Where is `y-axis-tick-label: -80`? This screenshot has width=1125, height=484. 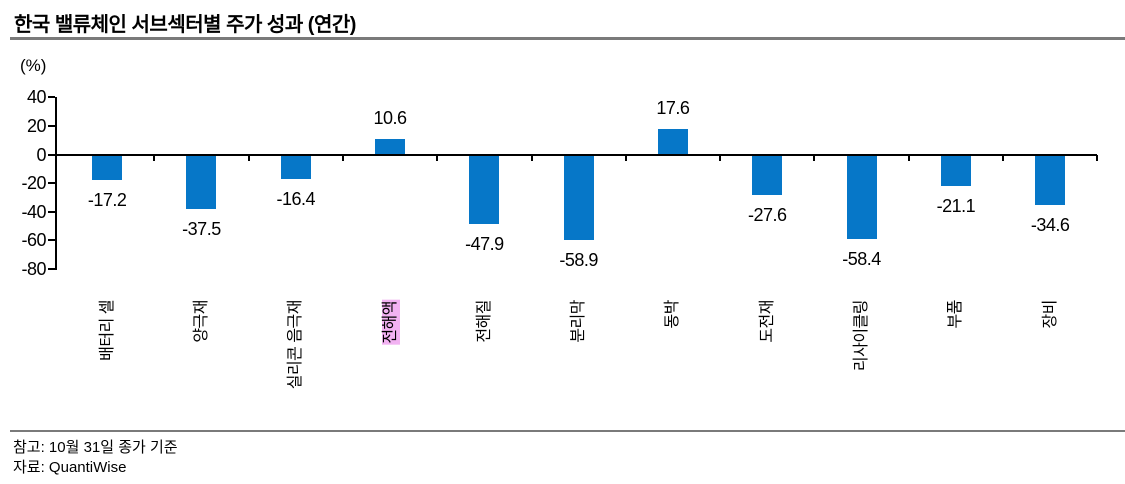 y-axis-tick-label: -80 is located at coordinates (33, 269).